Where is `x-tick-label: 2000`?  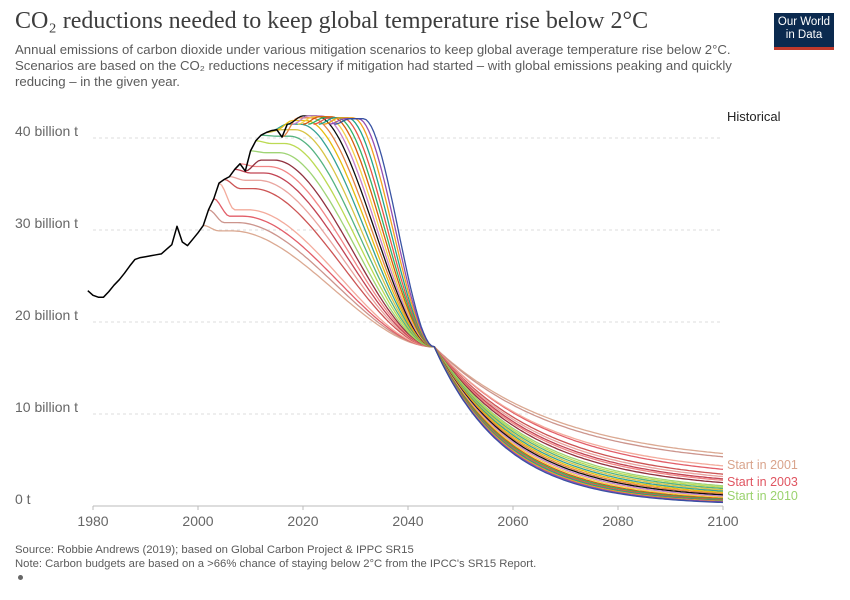
x-tick-label: 2000 is located at coordinates (197, 521).